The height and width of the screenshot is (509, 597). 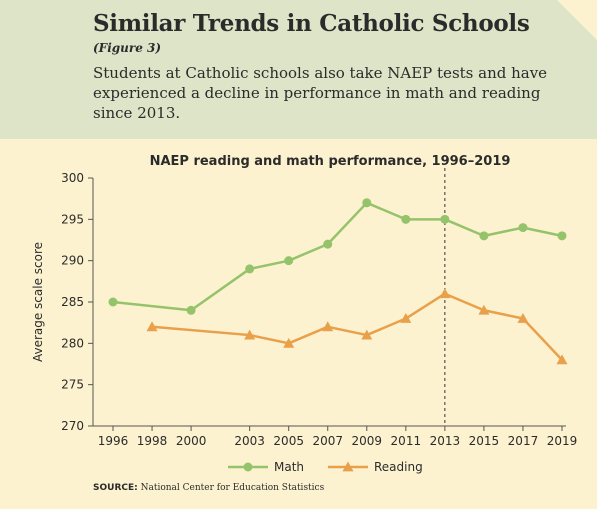 What do you see at coordinates (72, 385) in the screenshot?
I see `y-tick-label: 275` at bounding box center [72, 385].